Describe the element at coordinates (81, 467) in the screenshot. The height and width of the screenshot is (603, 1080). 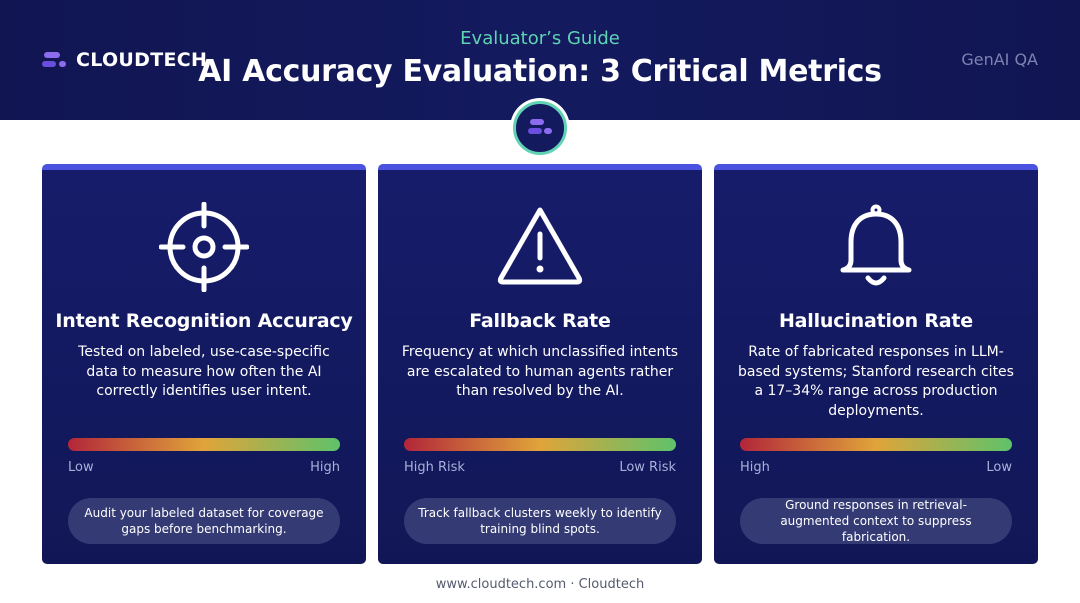
I see `scale-label-left: Low` at that location.